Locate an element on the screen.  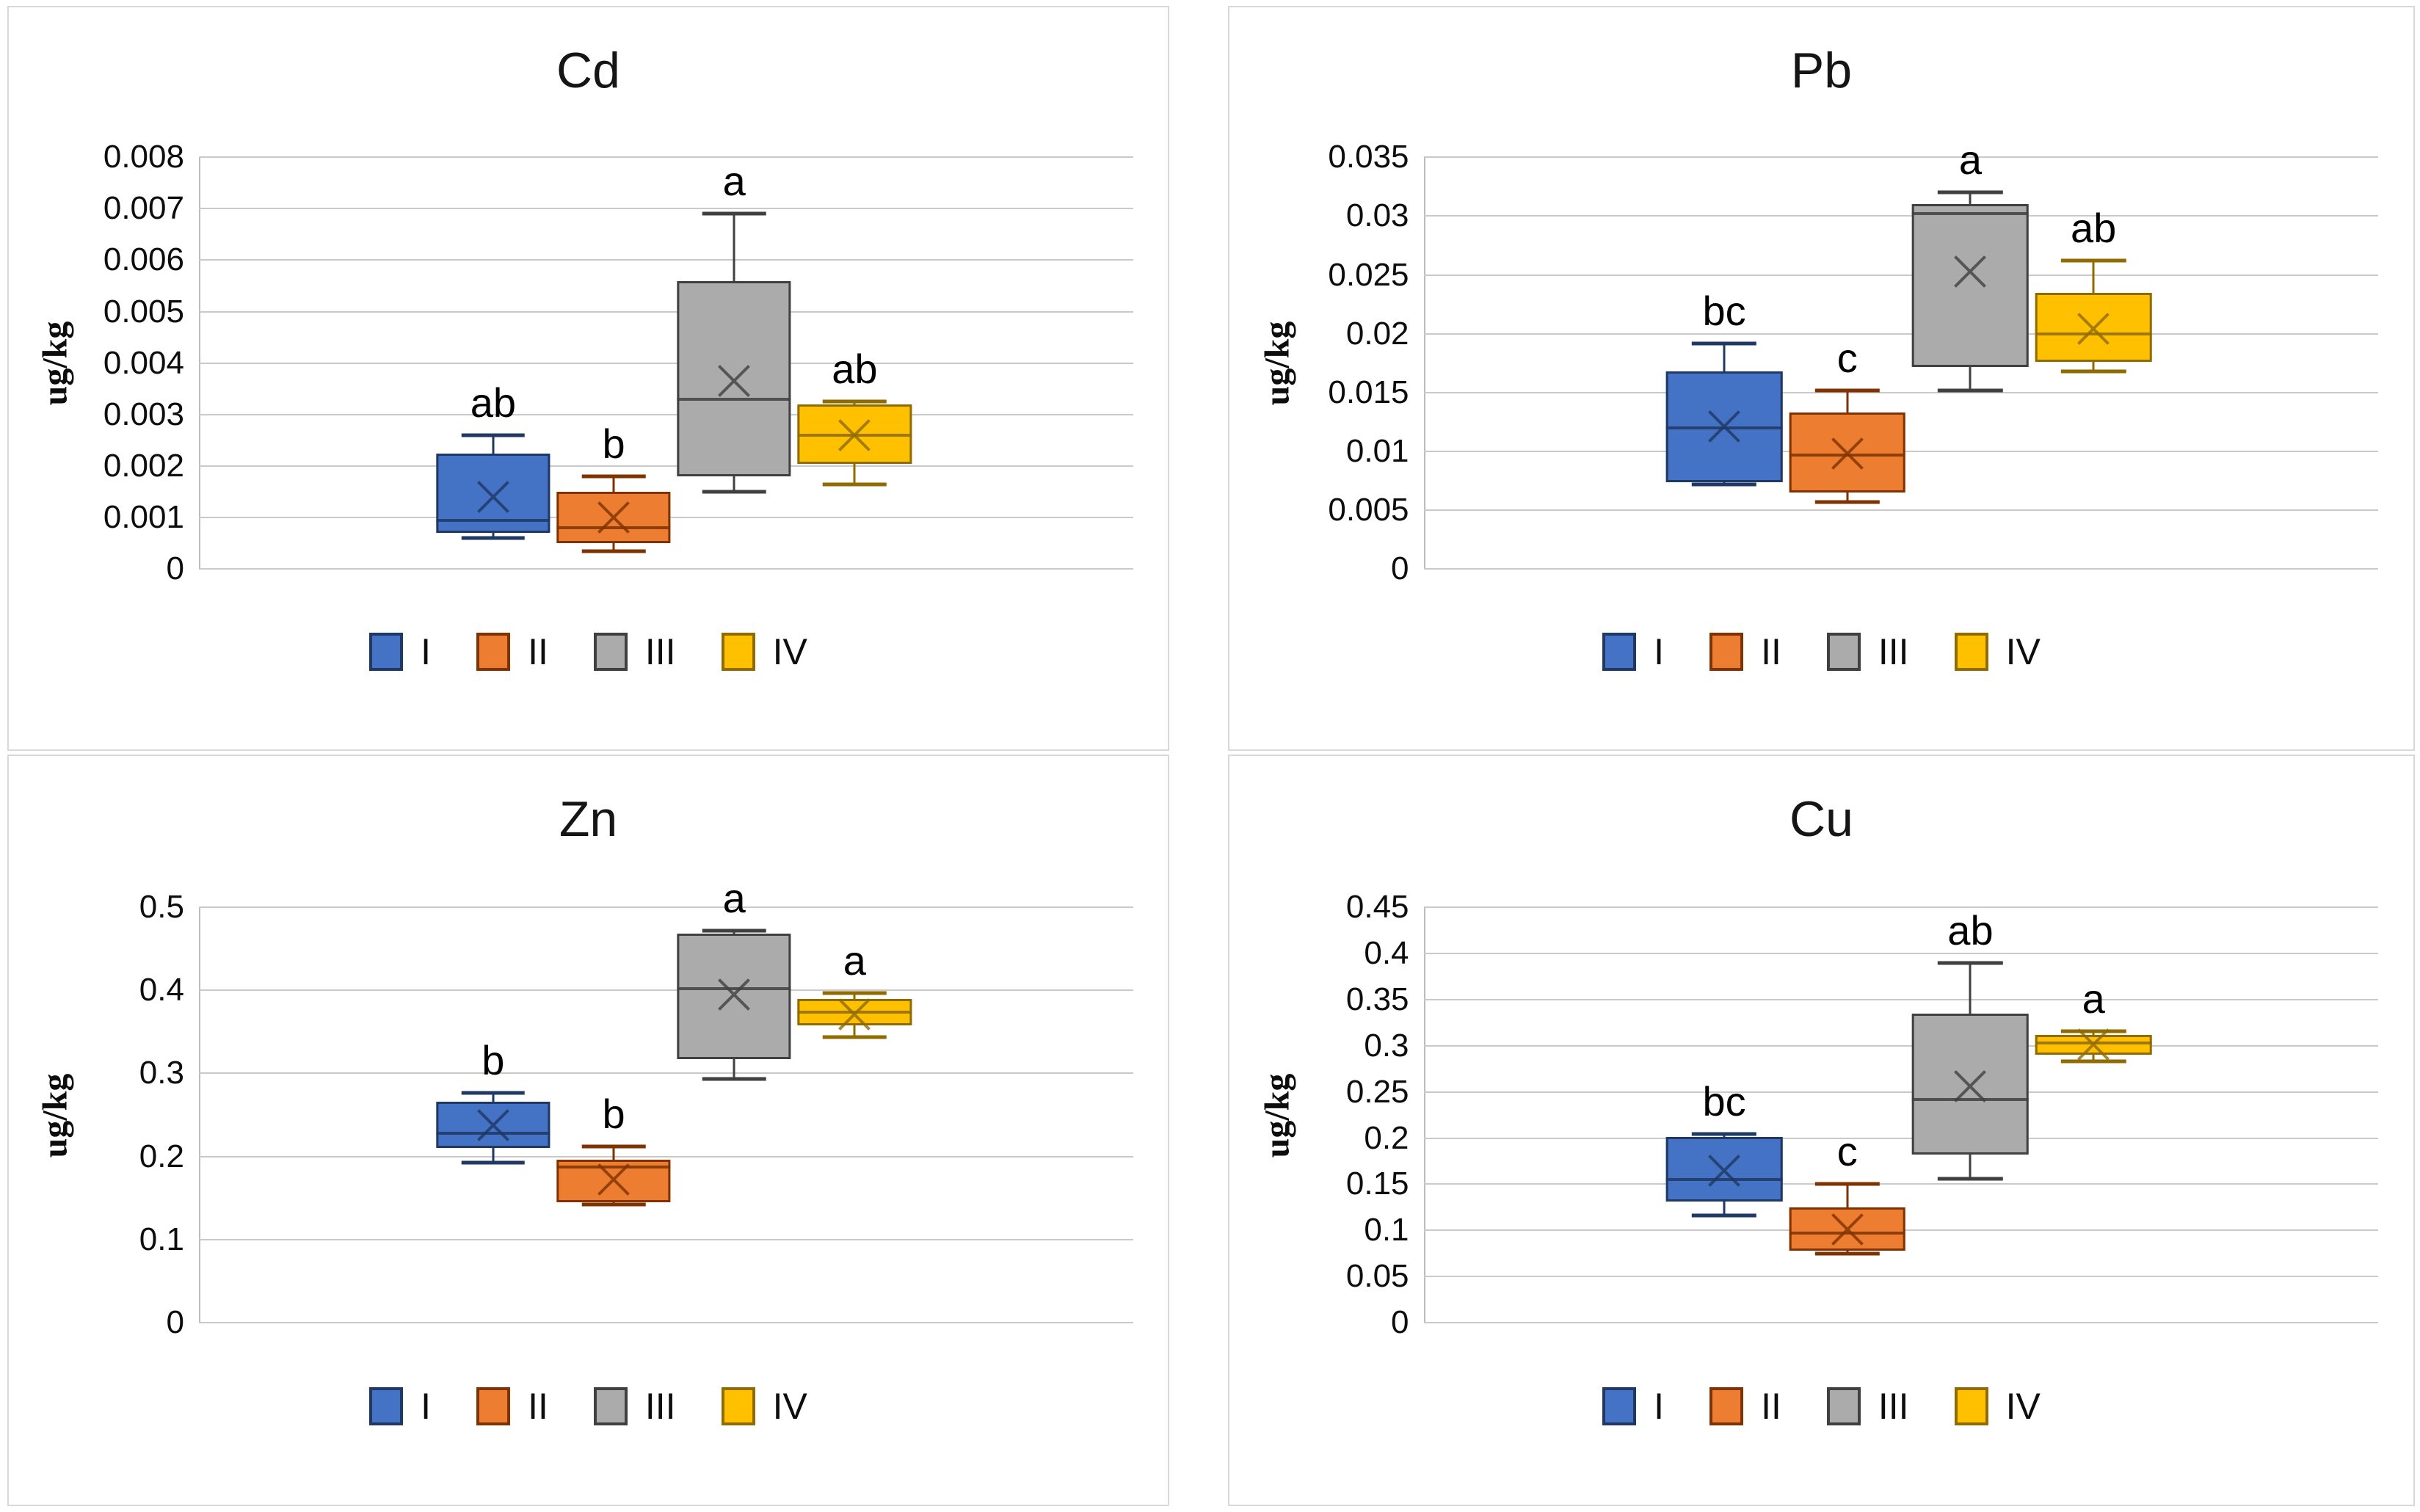
y-tick-label: 0.05 is located at coordinates (1377, 1276).